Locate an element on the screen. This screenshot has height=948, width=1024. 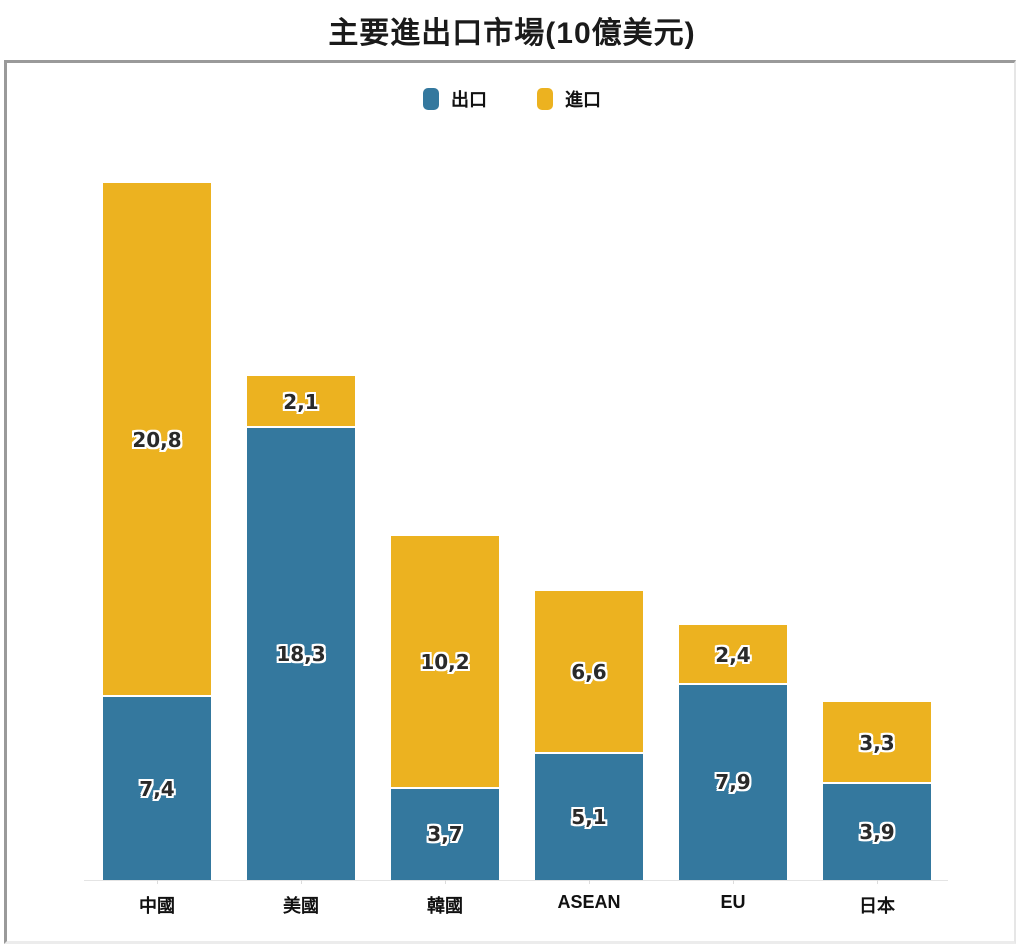
bar-group: 3,3 3,9 is located at coordinates (877, 791).